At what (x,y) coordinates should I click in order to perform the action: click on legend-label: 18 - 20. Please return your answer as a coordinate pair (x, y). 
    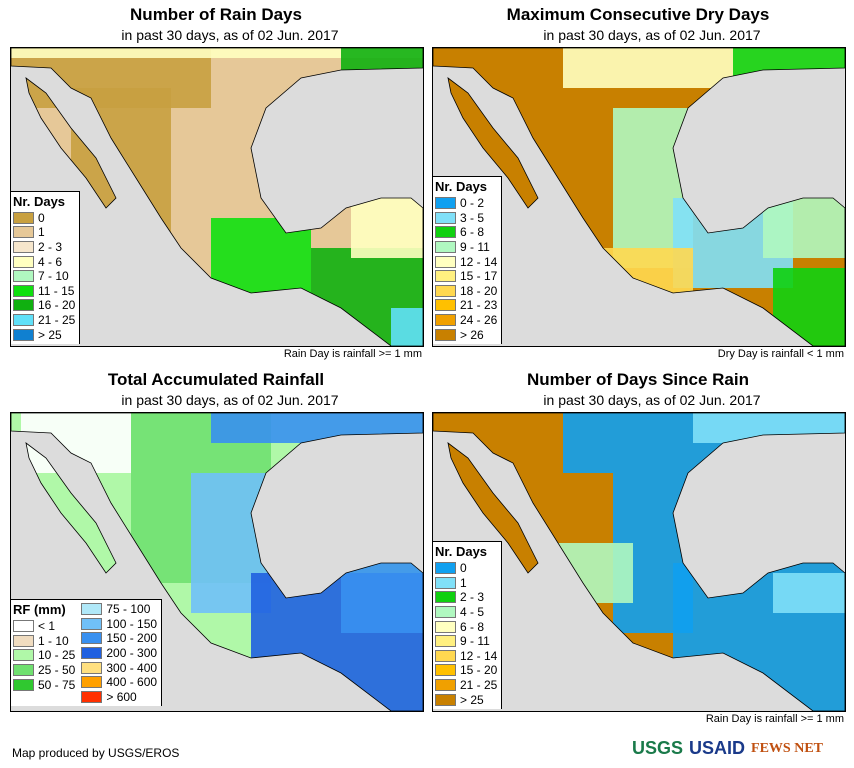
    Looking at the image, I should click on (479, 290).